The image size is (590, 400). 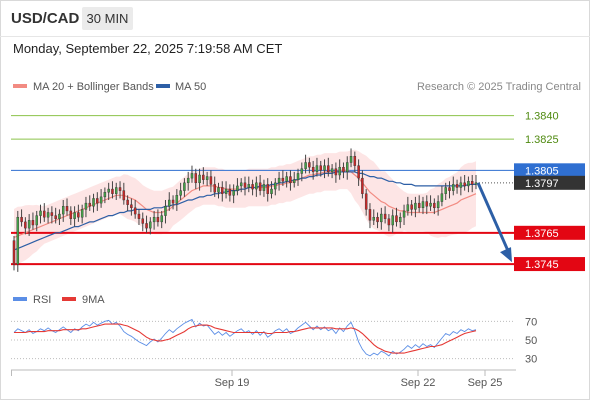 What do you see at coordinates (531, 360) in the screenshot?
I see `rsi-tick-label: 30` at bounding box center [531, 360].